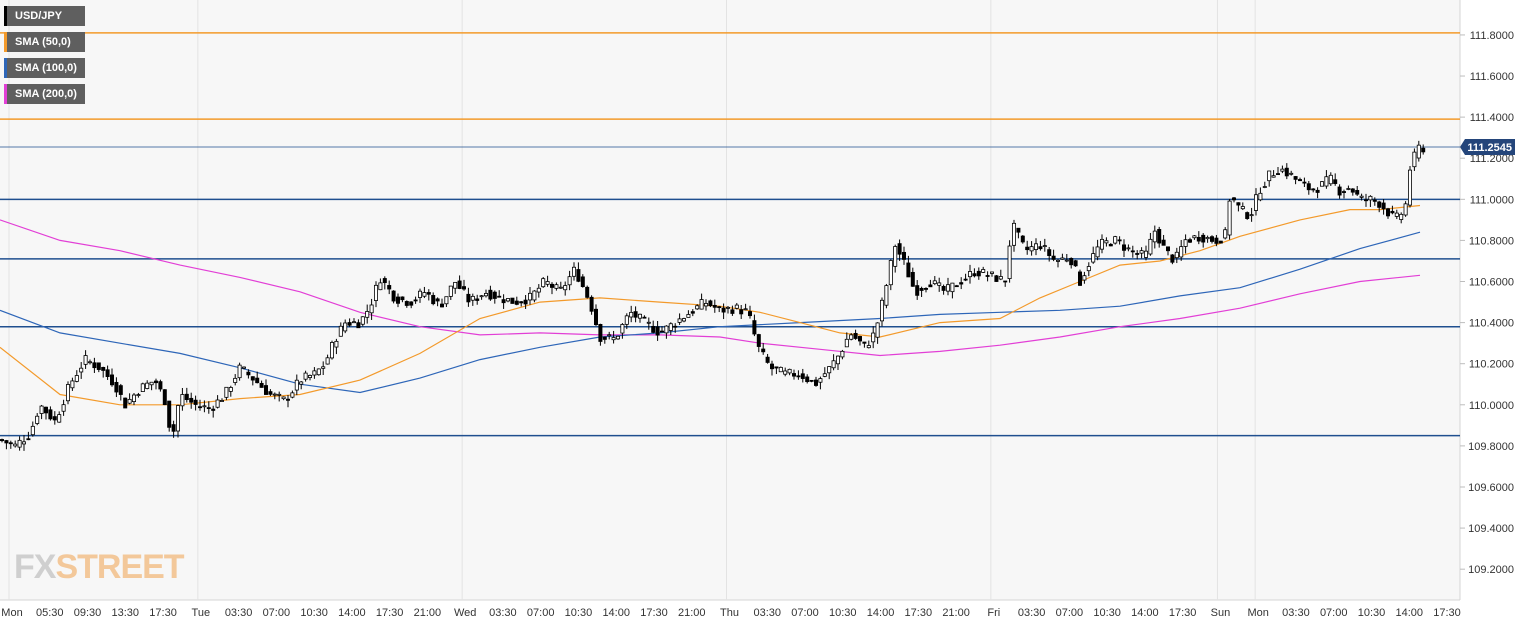 The image size is (1534, 626). Describe the element at coordinates (1492, 36) in the screenshot. I see `y-tick-label: 111.8000` at that location.